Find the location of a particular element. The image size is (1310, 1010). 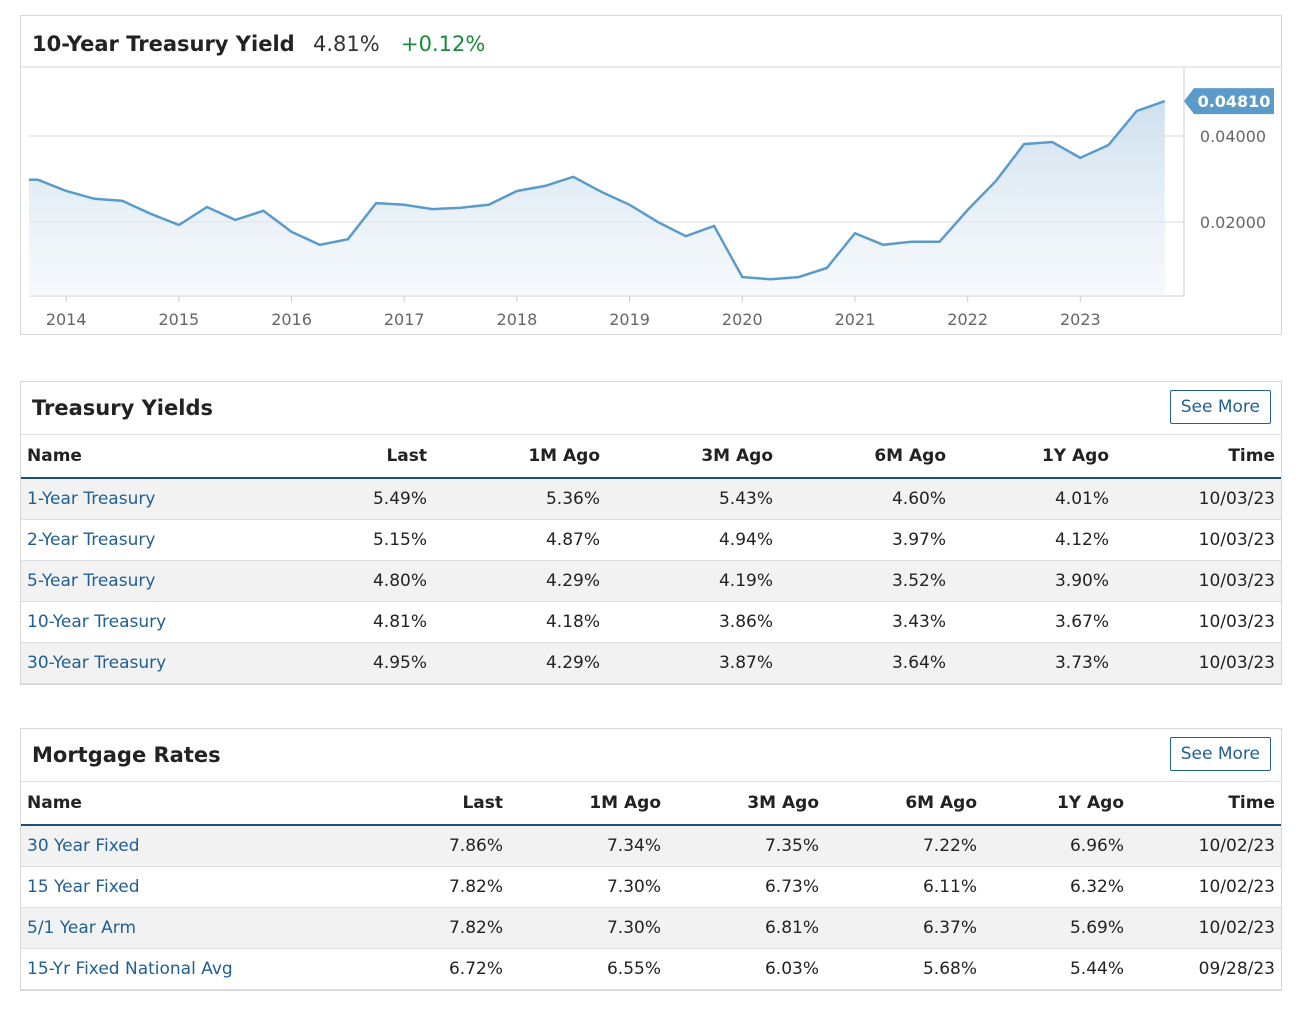

cell-value: 3.43% is located at coordinates (918, 622).